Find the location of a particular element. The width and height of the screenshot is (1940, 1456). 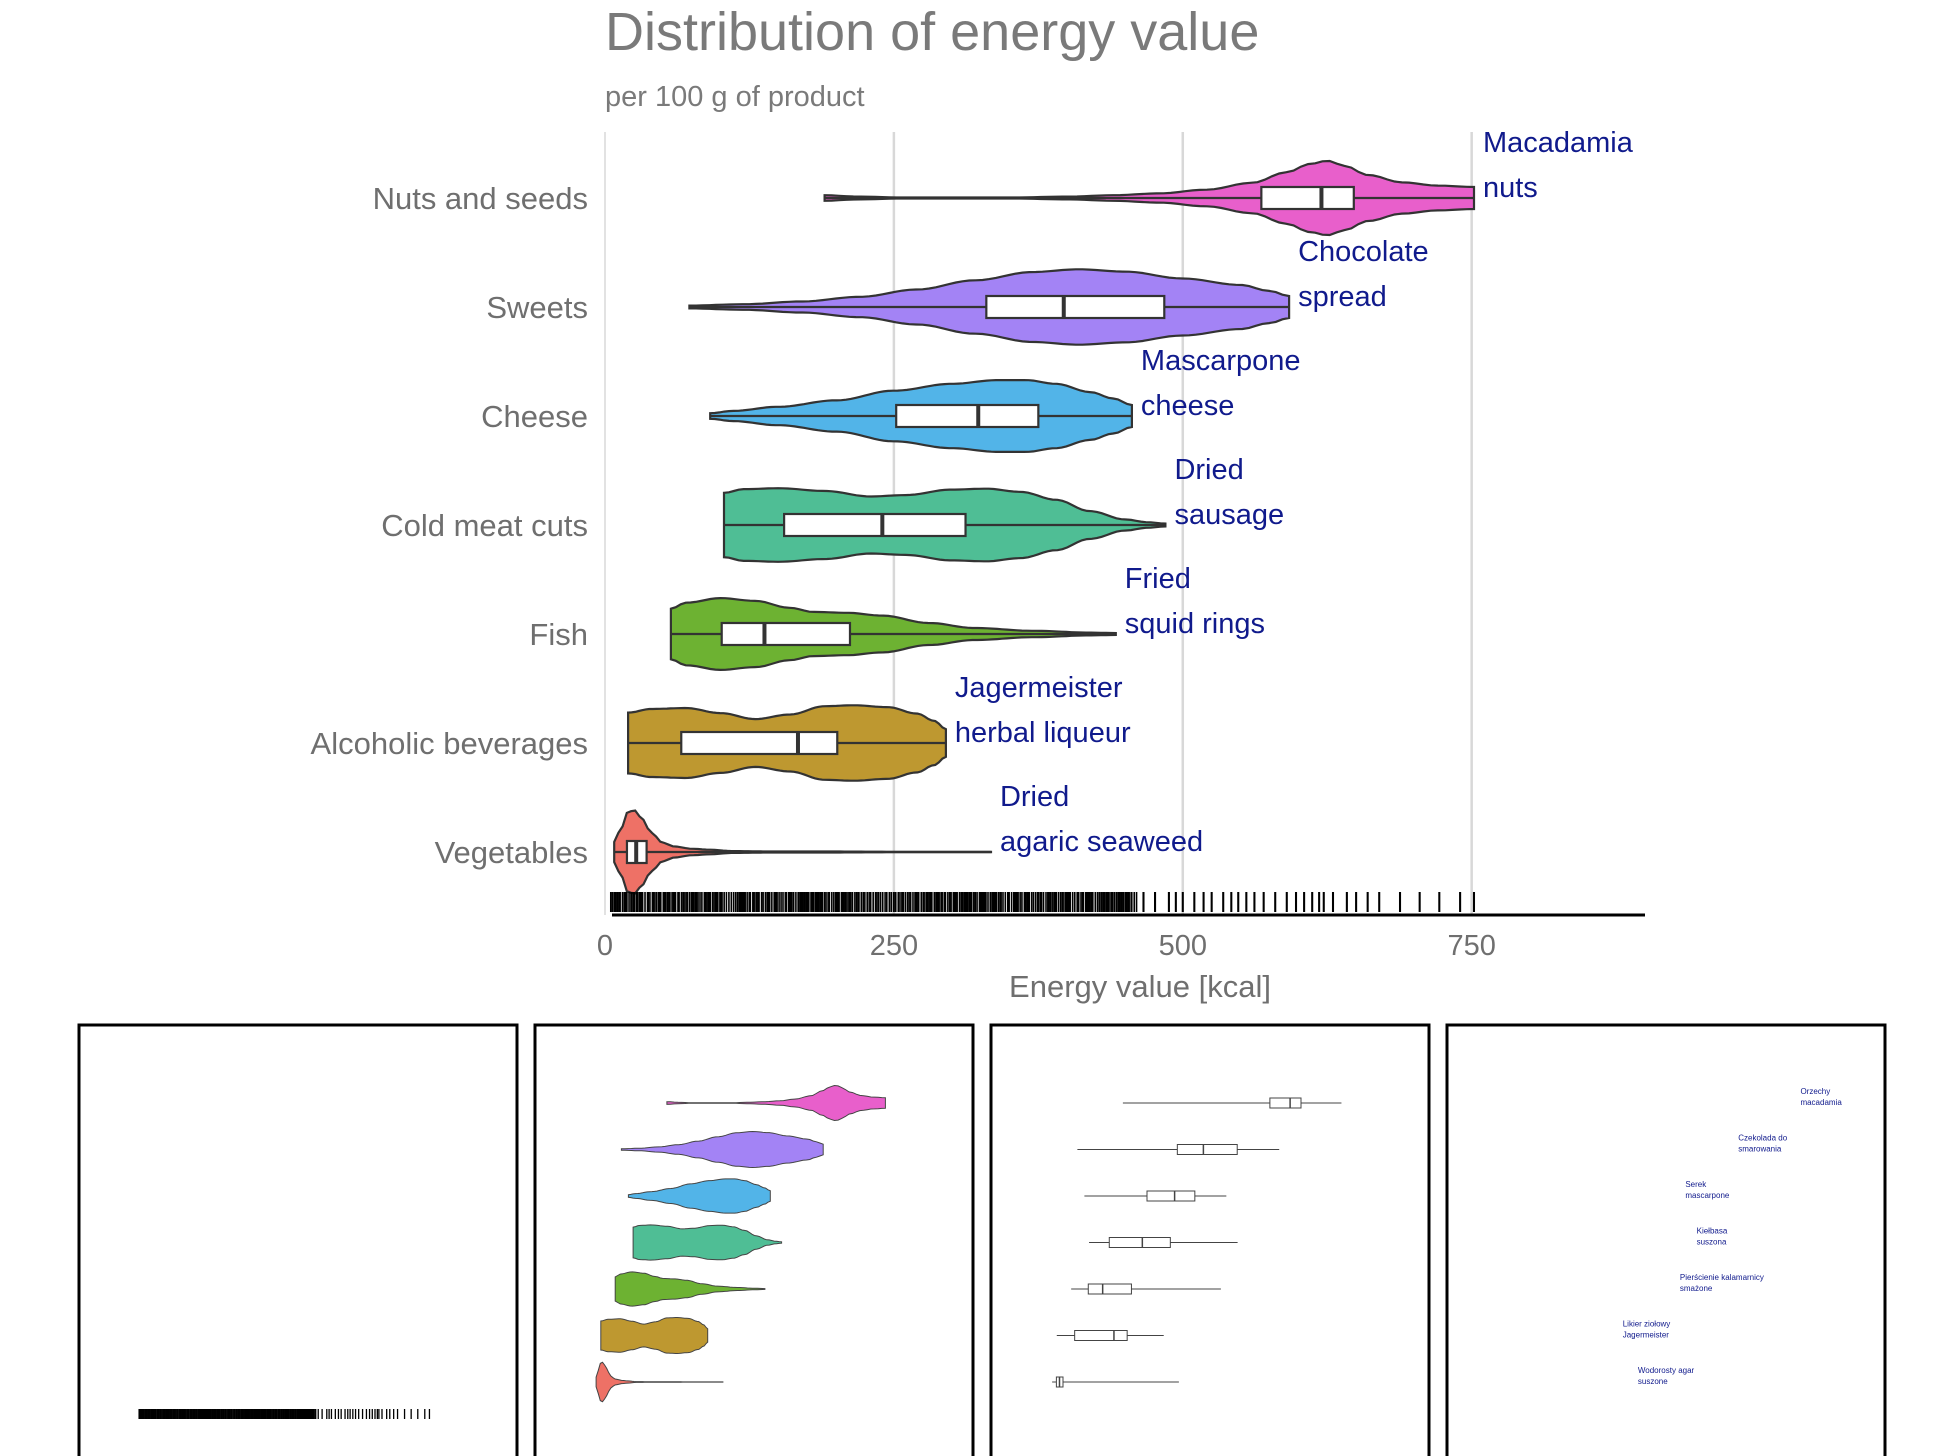

annotation-line-1: Fried is located at coordinates (1158, 579).